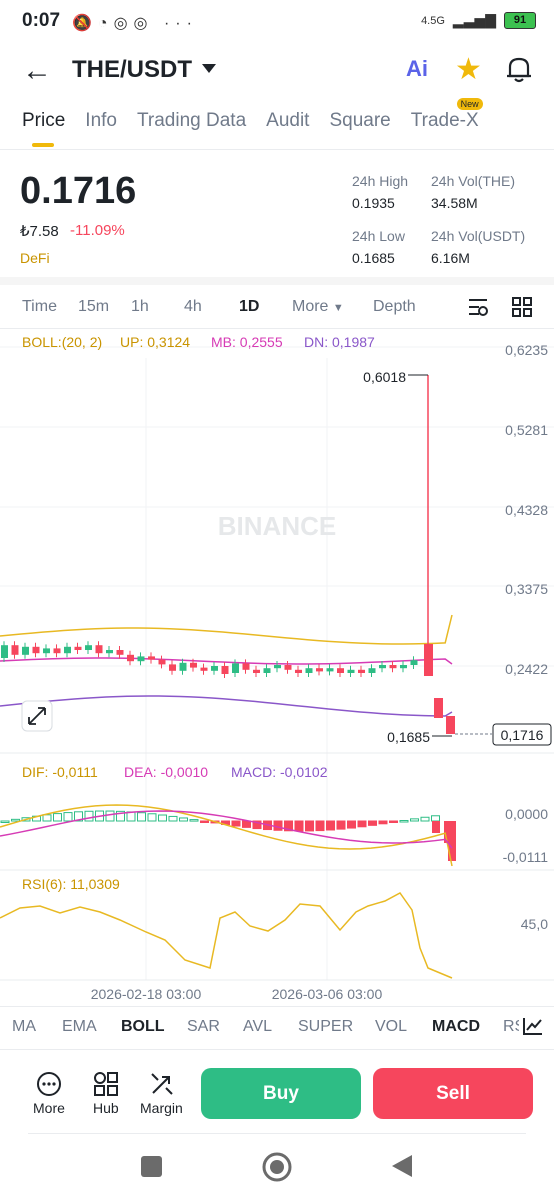 The image size is (554, 1200). I want to click on status-bar: 0:07 🔕◔◎◎ ··· 4.5G ▂▃▅▇ 91, so click(277, 22).